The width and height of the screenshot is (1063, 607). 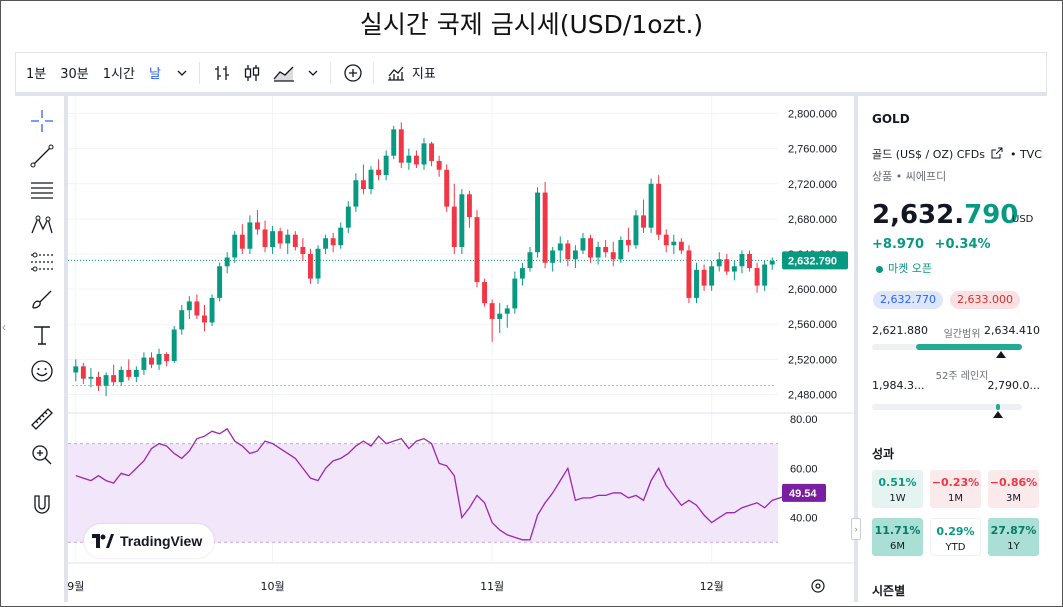 I want to click on price-tick-label: 2,480.000, so click(x=812, y=395).